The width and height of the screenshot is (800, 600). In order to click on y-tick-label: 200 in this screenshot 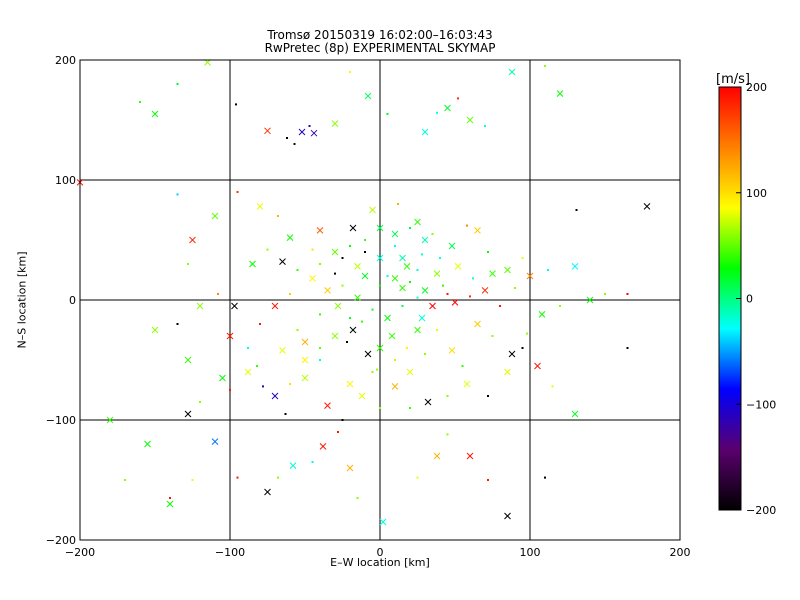, I will do `click(65, 60)`.